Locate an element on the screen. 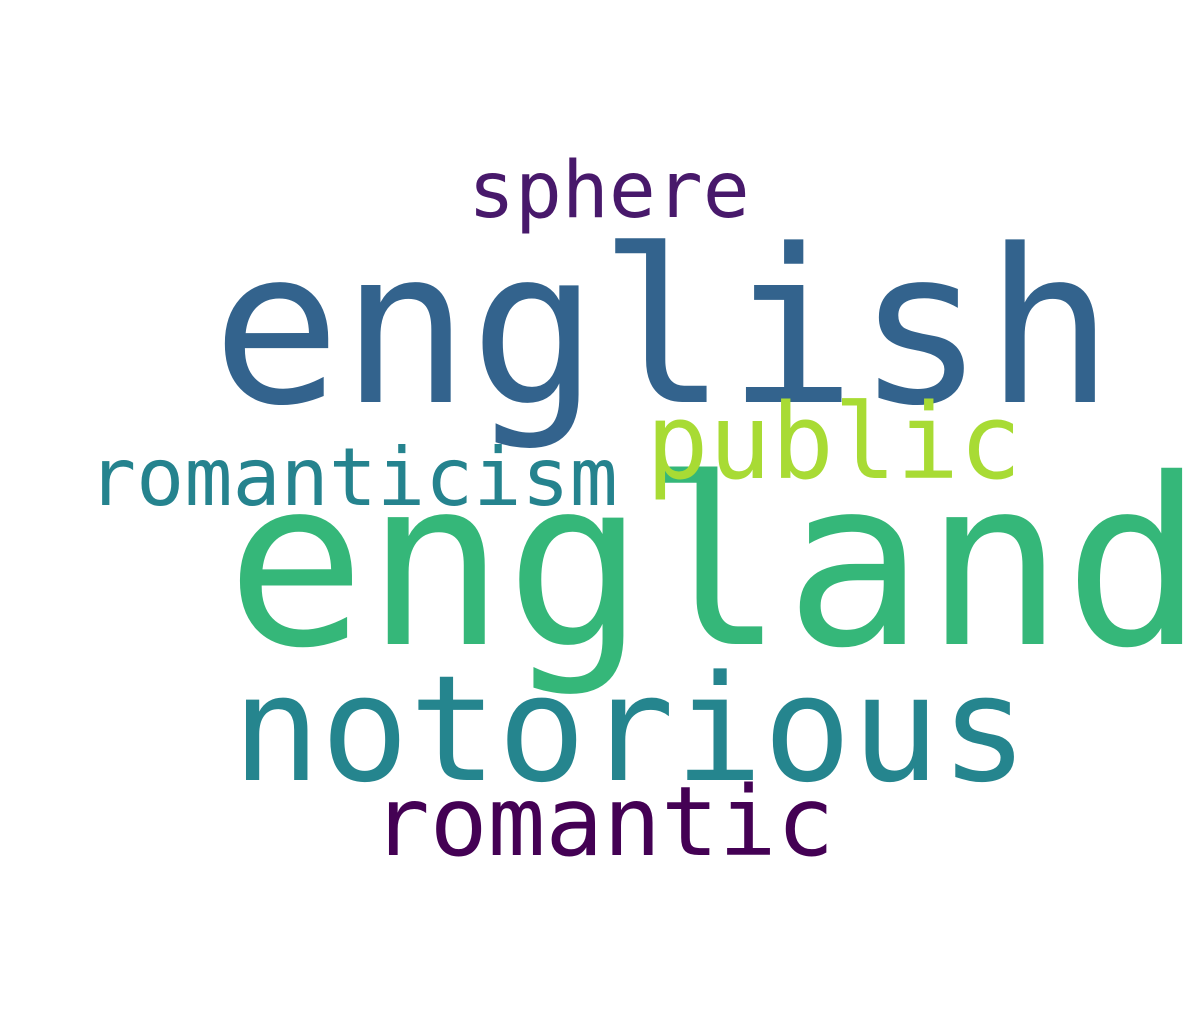  word-notorious: notorious is located at coordinates (630, 729).